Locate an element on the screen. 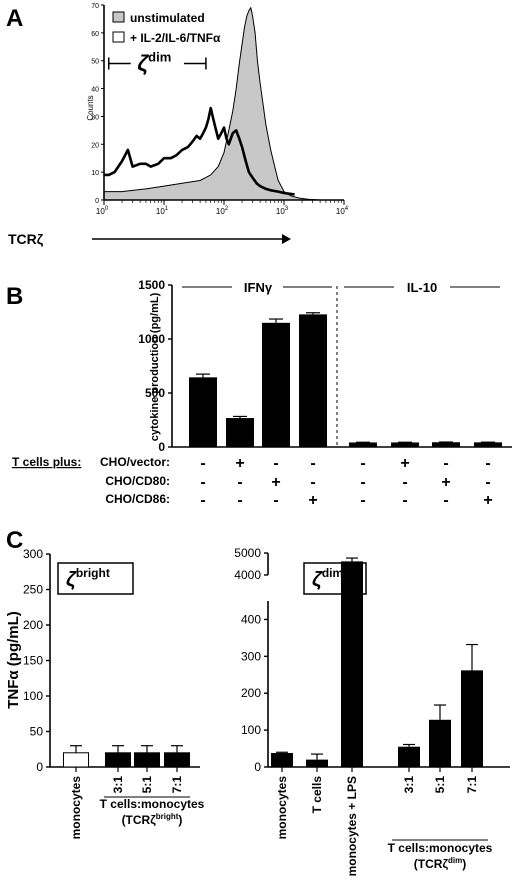  a-xtick-exponent: 1 is located at coordinates (167, 209).